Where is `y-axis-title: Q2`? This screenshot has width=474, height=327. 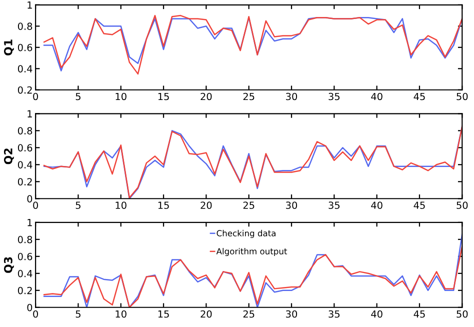
y-axis-title: Q2 is located at coordinates (9, 156).